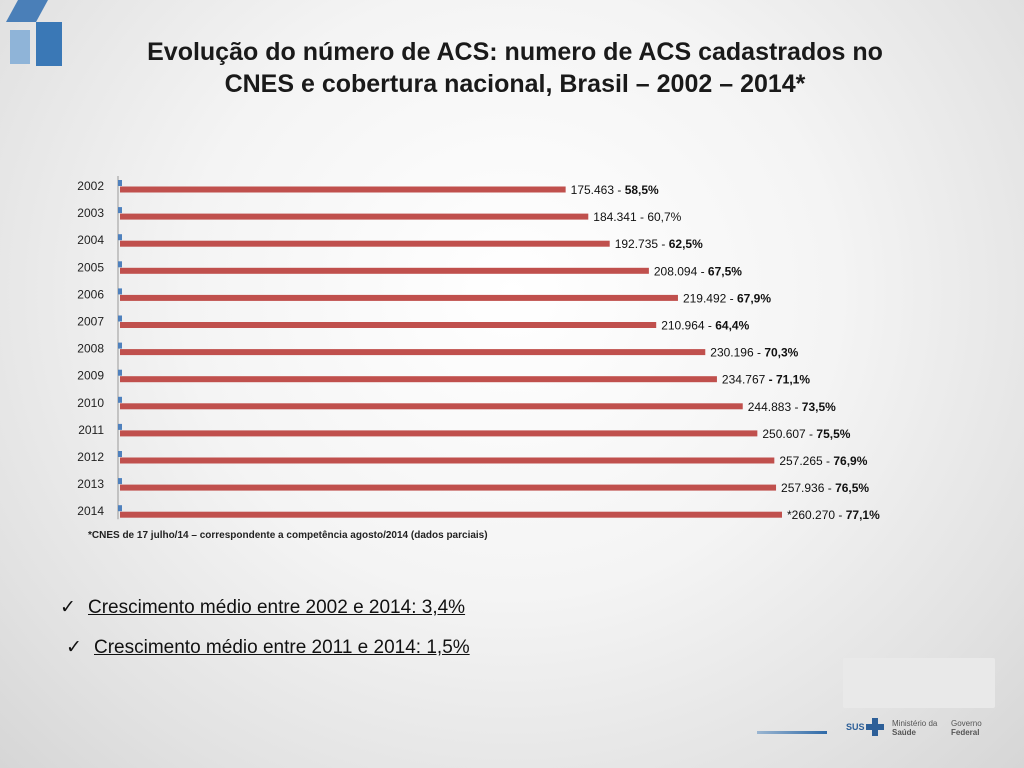  I want to click on data-label: 250.607 - 75,5%, so click(806, 434).